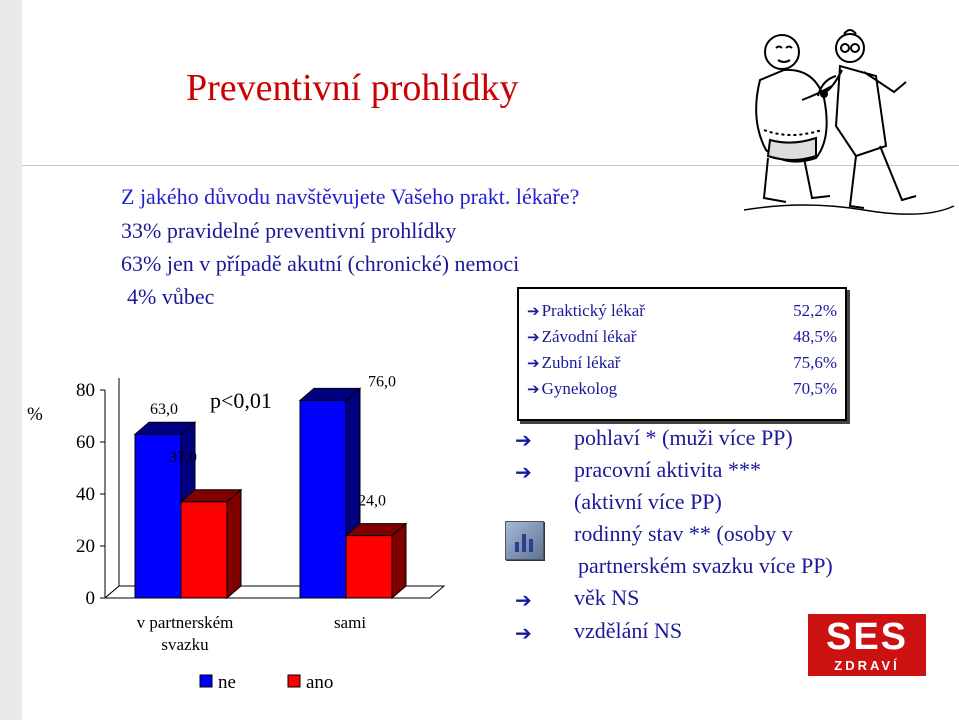 The width and height of the screenshot is (959, 720). What do you see at coordinates (579, 388) in the screenshot?
I see `box-row-label: Gynekolog` at bounding box center [579, 388].